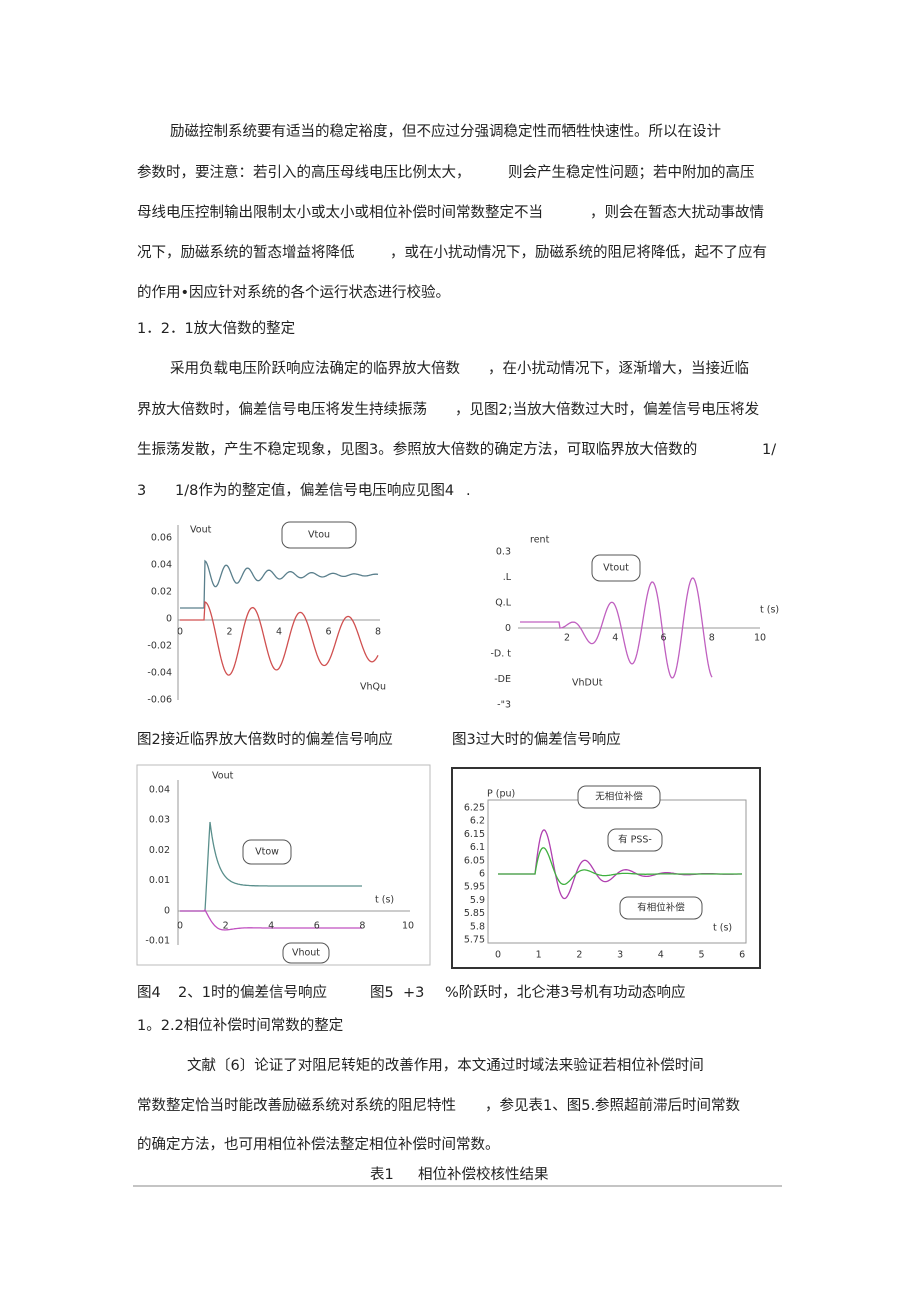 The height and width of the screenshot is (1303, 920). I want to click on paragraph-line: 3, so click(142, 491).